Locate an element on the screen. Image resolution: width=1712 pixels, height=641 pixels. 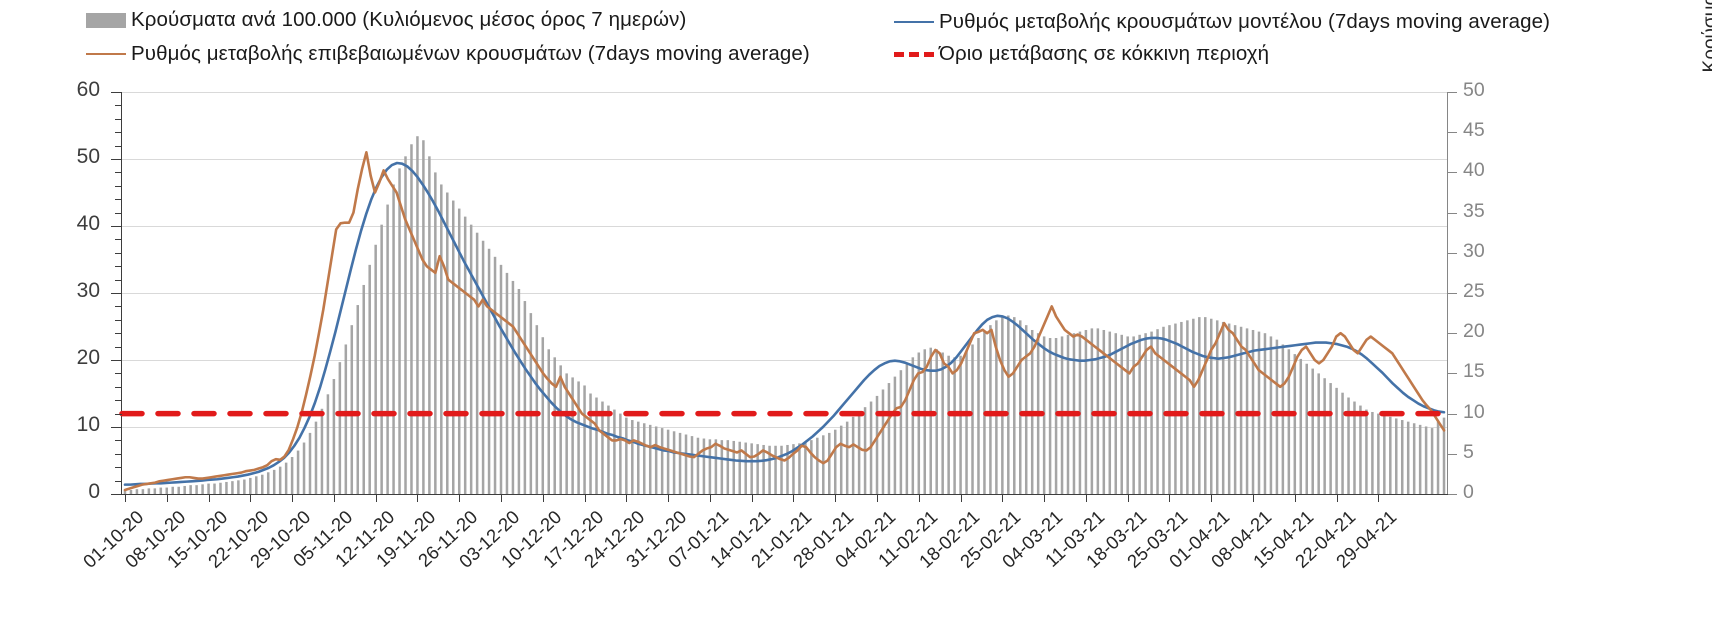
legend-item-threshold: Όριο μετάβασης σε κόκκινη περιοχή is located at coordinates (1081, 54).